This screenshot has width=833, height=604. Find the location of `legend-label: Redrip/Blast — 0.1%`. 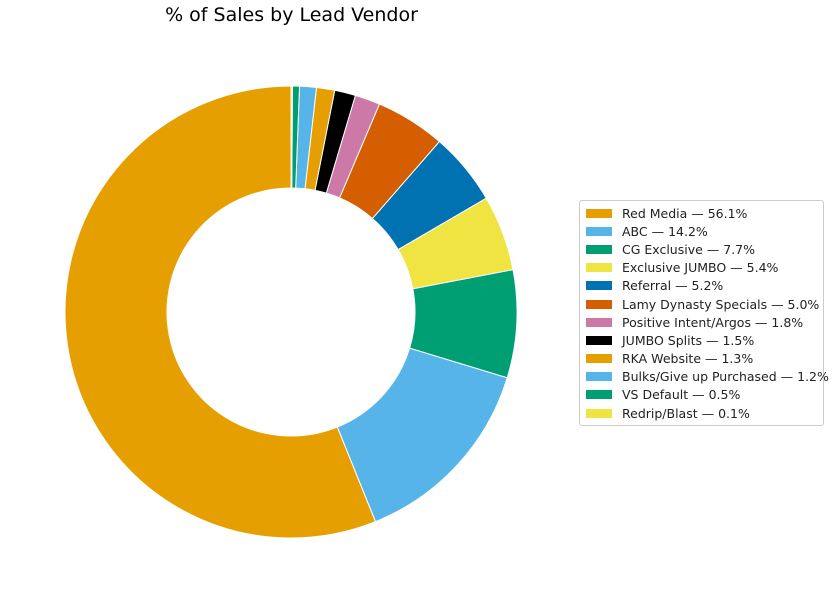

legend-label: Redrip/Blast — 0.1% is located at coordinates (686, 413).